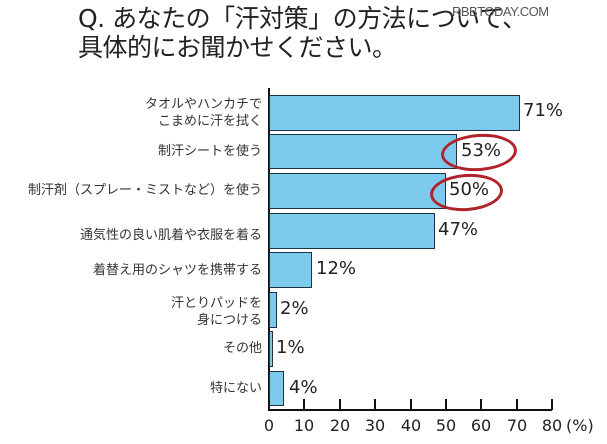  Describe the element at coordinates (481, 150) in the screenshot. I see `value-label: 53%` at that location.